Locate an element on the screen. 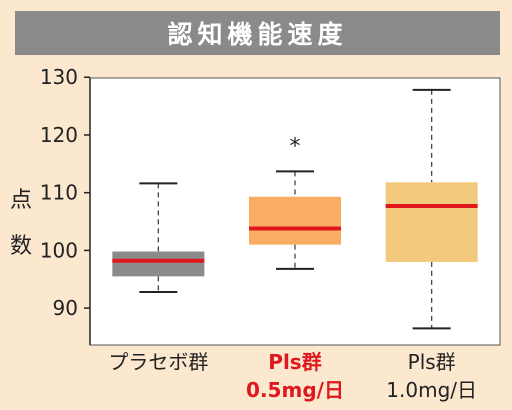 This screenshot has width=512, height=410. x-category-label-2-line-2: 0.5mg/日 is located at coordinates (295, 390).